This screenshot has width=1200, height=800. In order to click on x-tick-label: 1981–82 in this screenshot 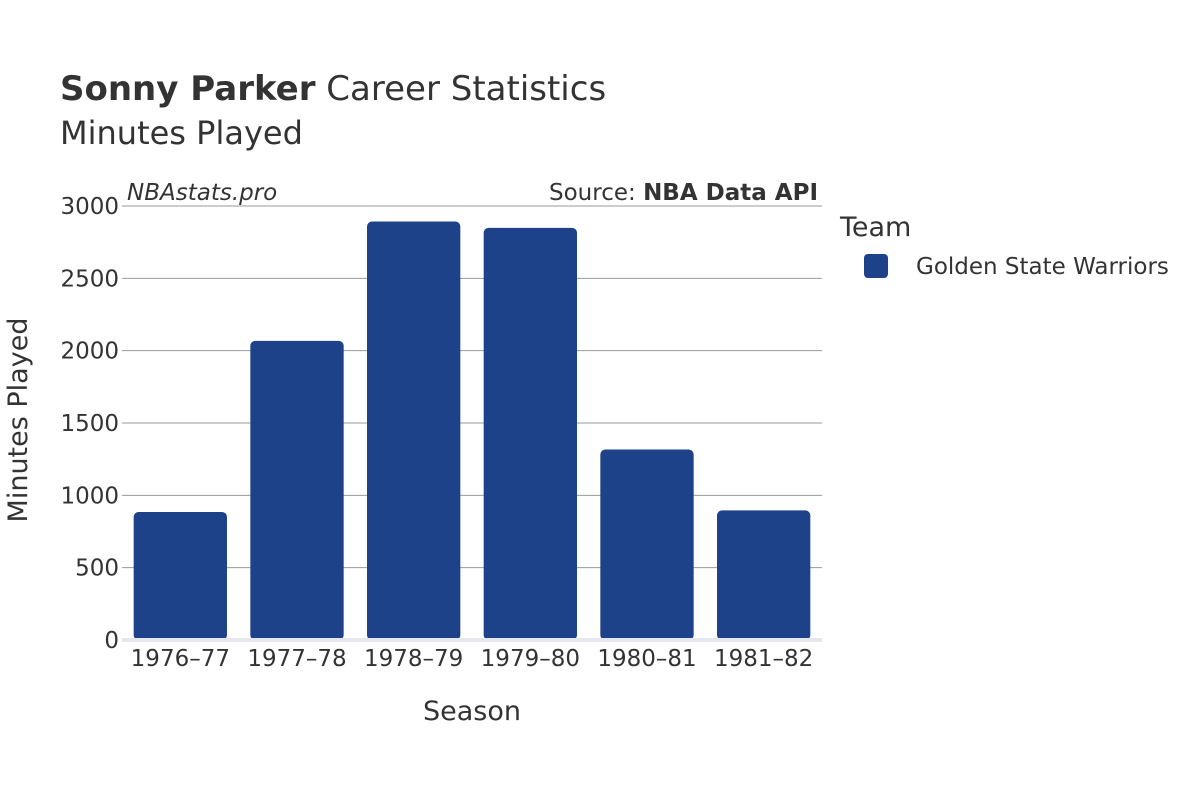, I will do `click(763, 659)`.